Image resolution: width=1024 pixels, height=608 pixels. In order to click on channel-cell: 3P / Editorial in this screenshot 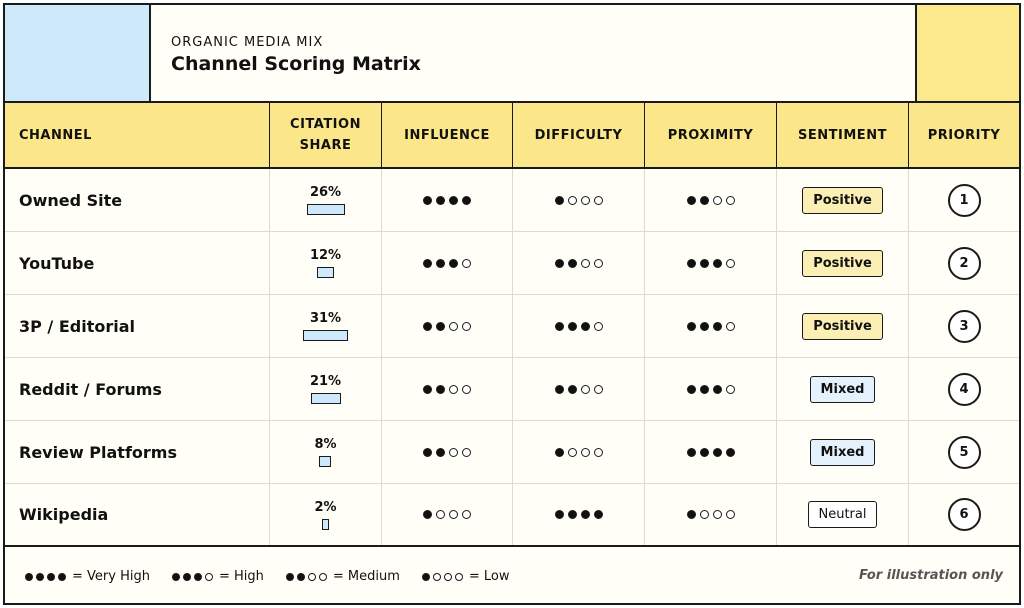, I will do `click(137, 326)`.